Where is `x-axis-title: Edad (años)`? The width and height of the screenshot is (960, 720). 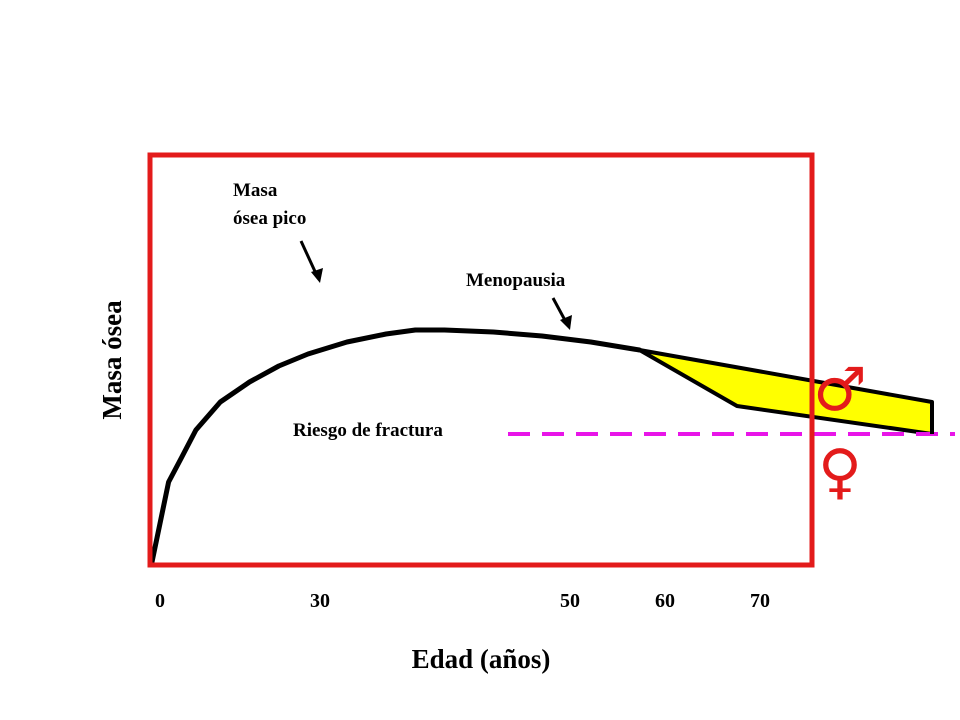
x-axis-title: Edad (años) is located at coordinates (481, 659).